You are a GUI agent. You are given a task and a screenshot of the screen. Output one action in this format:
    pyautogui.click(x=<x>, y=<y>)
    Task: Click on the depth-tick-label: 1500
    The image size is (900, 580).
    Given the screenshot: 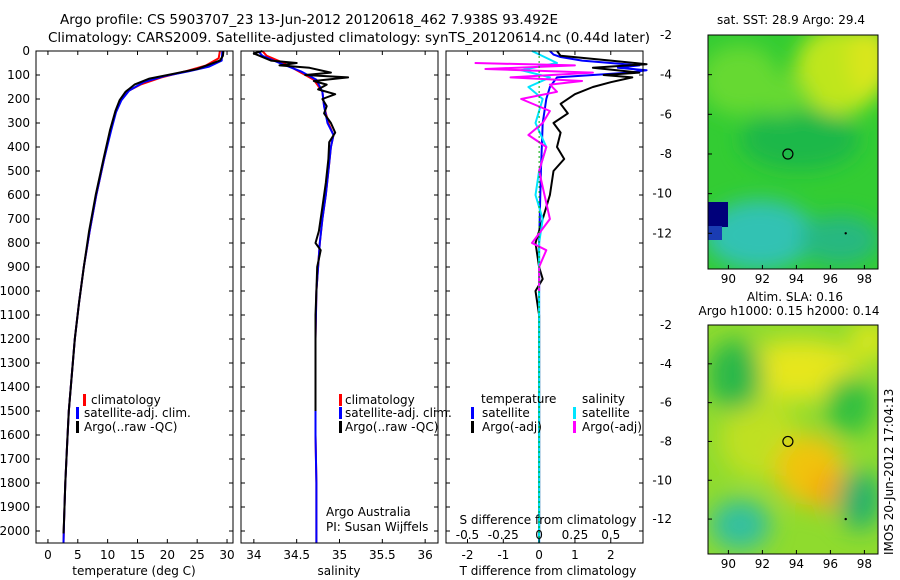 What is the action you would take?
    pyautogui.click(x=15, y=411)
    